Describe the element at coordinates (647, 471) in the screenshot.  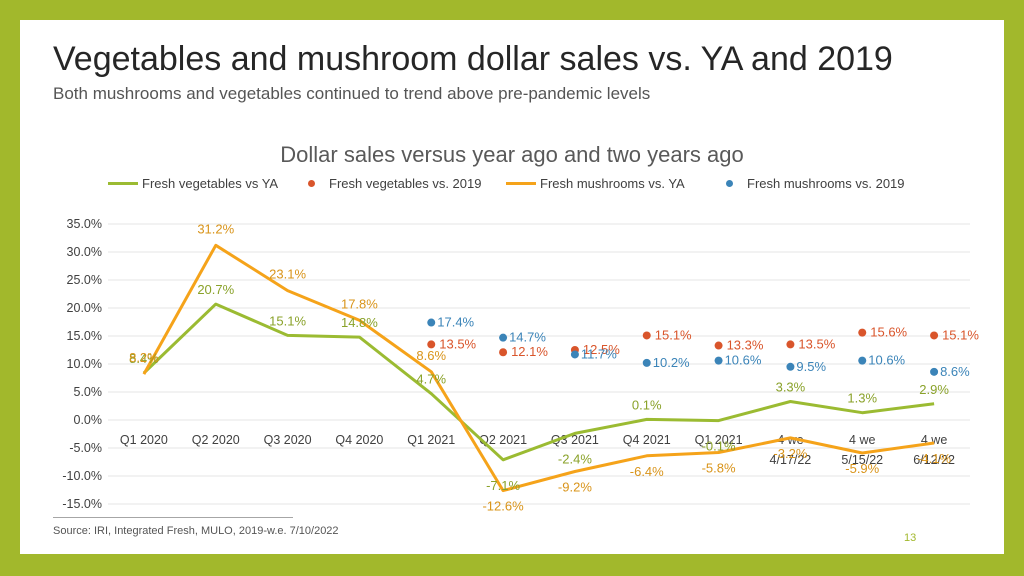
I see `data-label: -6.4%` at that location.